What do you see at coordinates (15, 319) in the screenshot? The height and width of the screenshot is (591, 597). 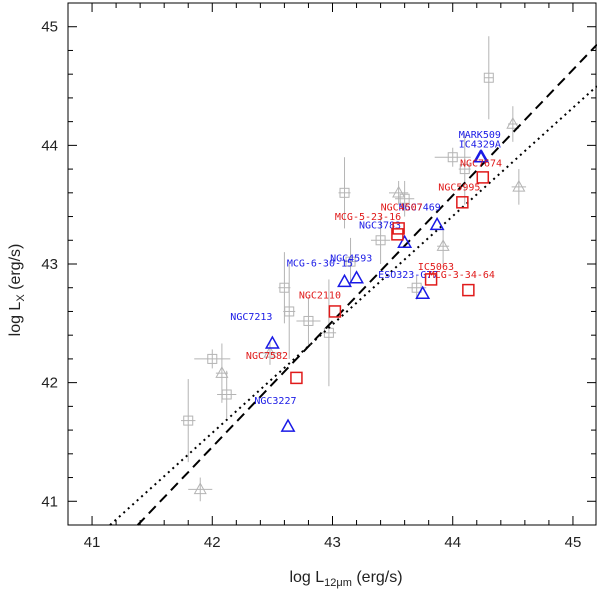 I see `y-axis-label-main: log L` at bounding box center [15, 319].